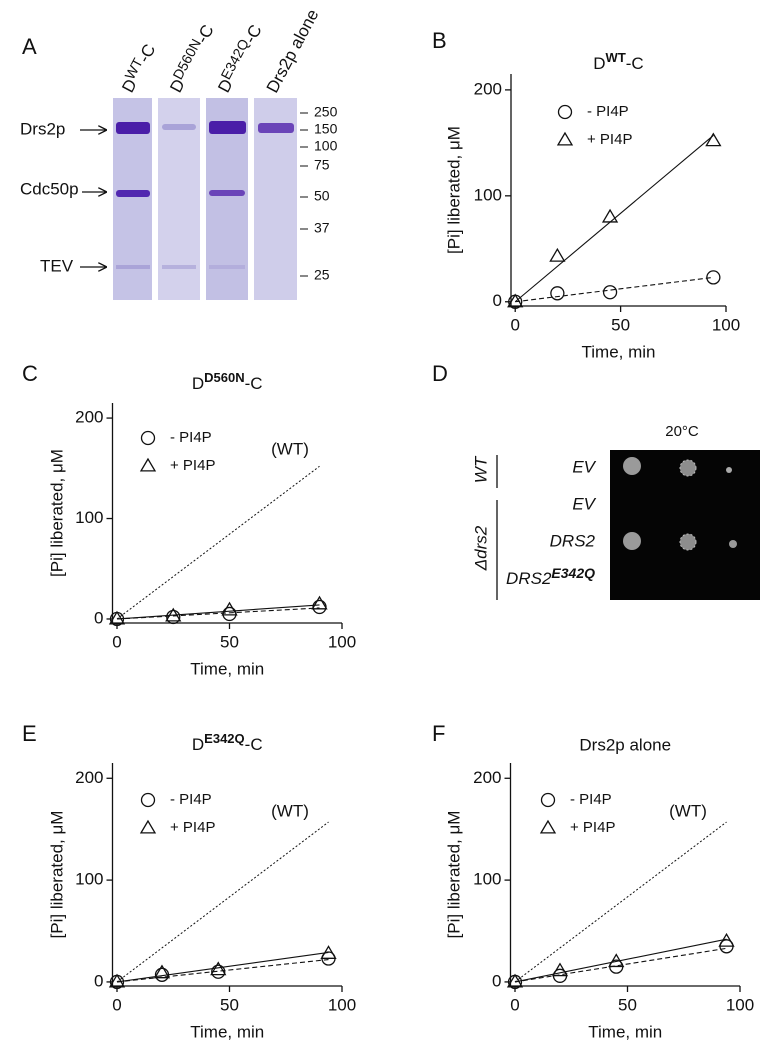 Image resolution: width=774 pixels, height=1059 pixels. What do you see at coordinates (616, 57) in the screenshot?
I see `chart-title: WT` at bounding box center [616, 57].